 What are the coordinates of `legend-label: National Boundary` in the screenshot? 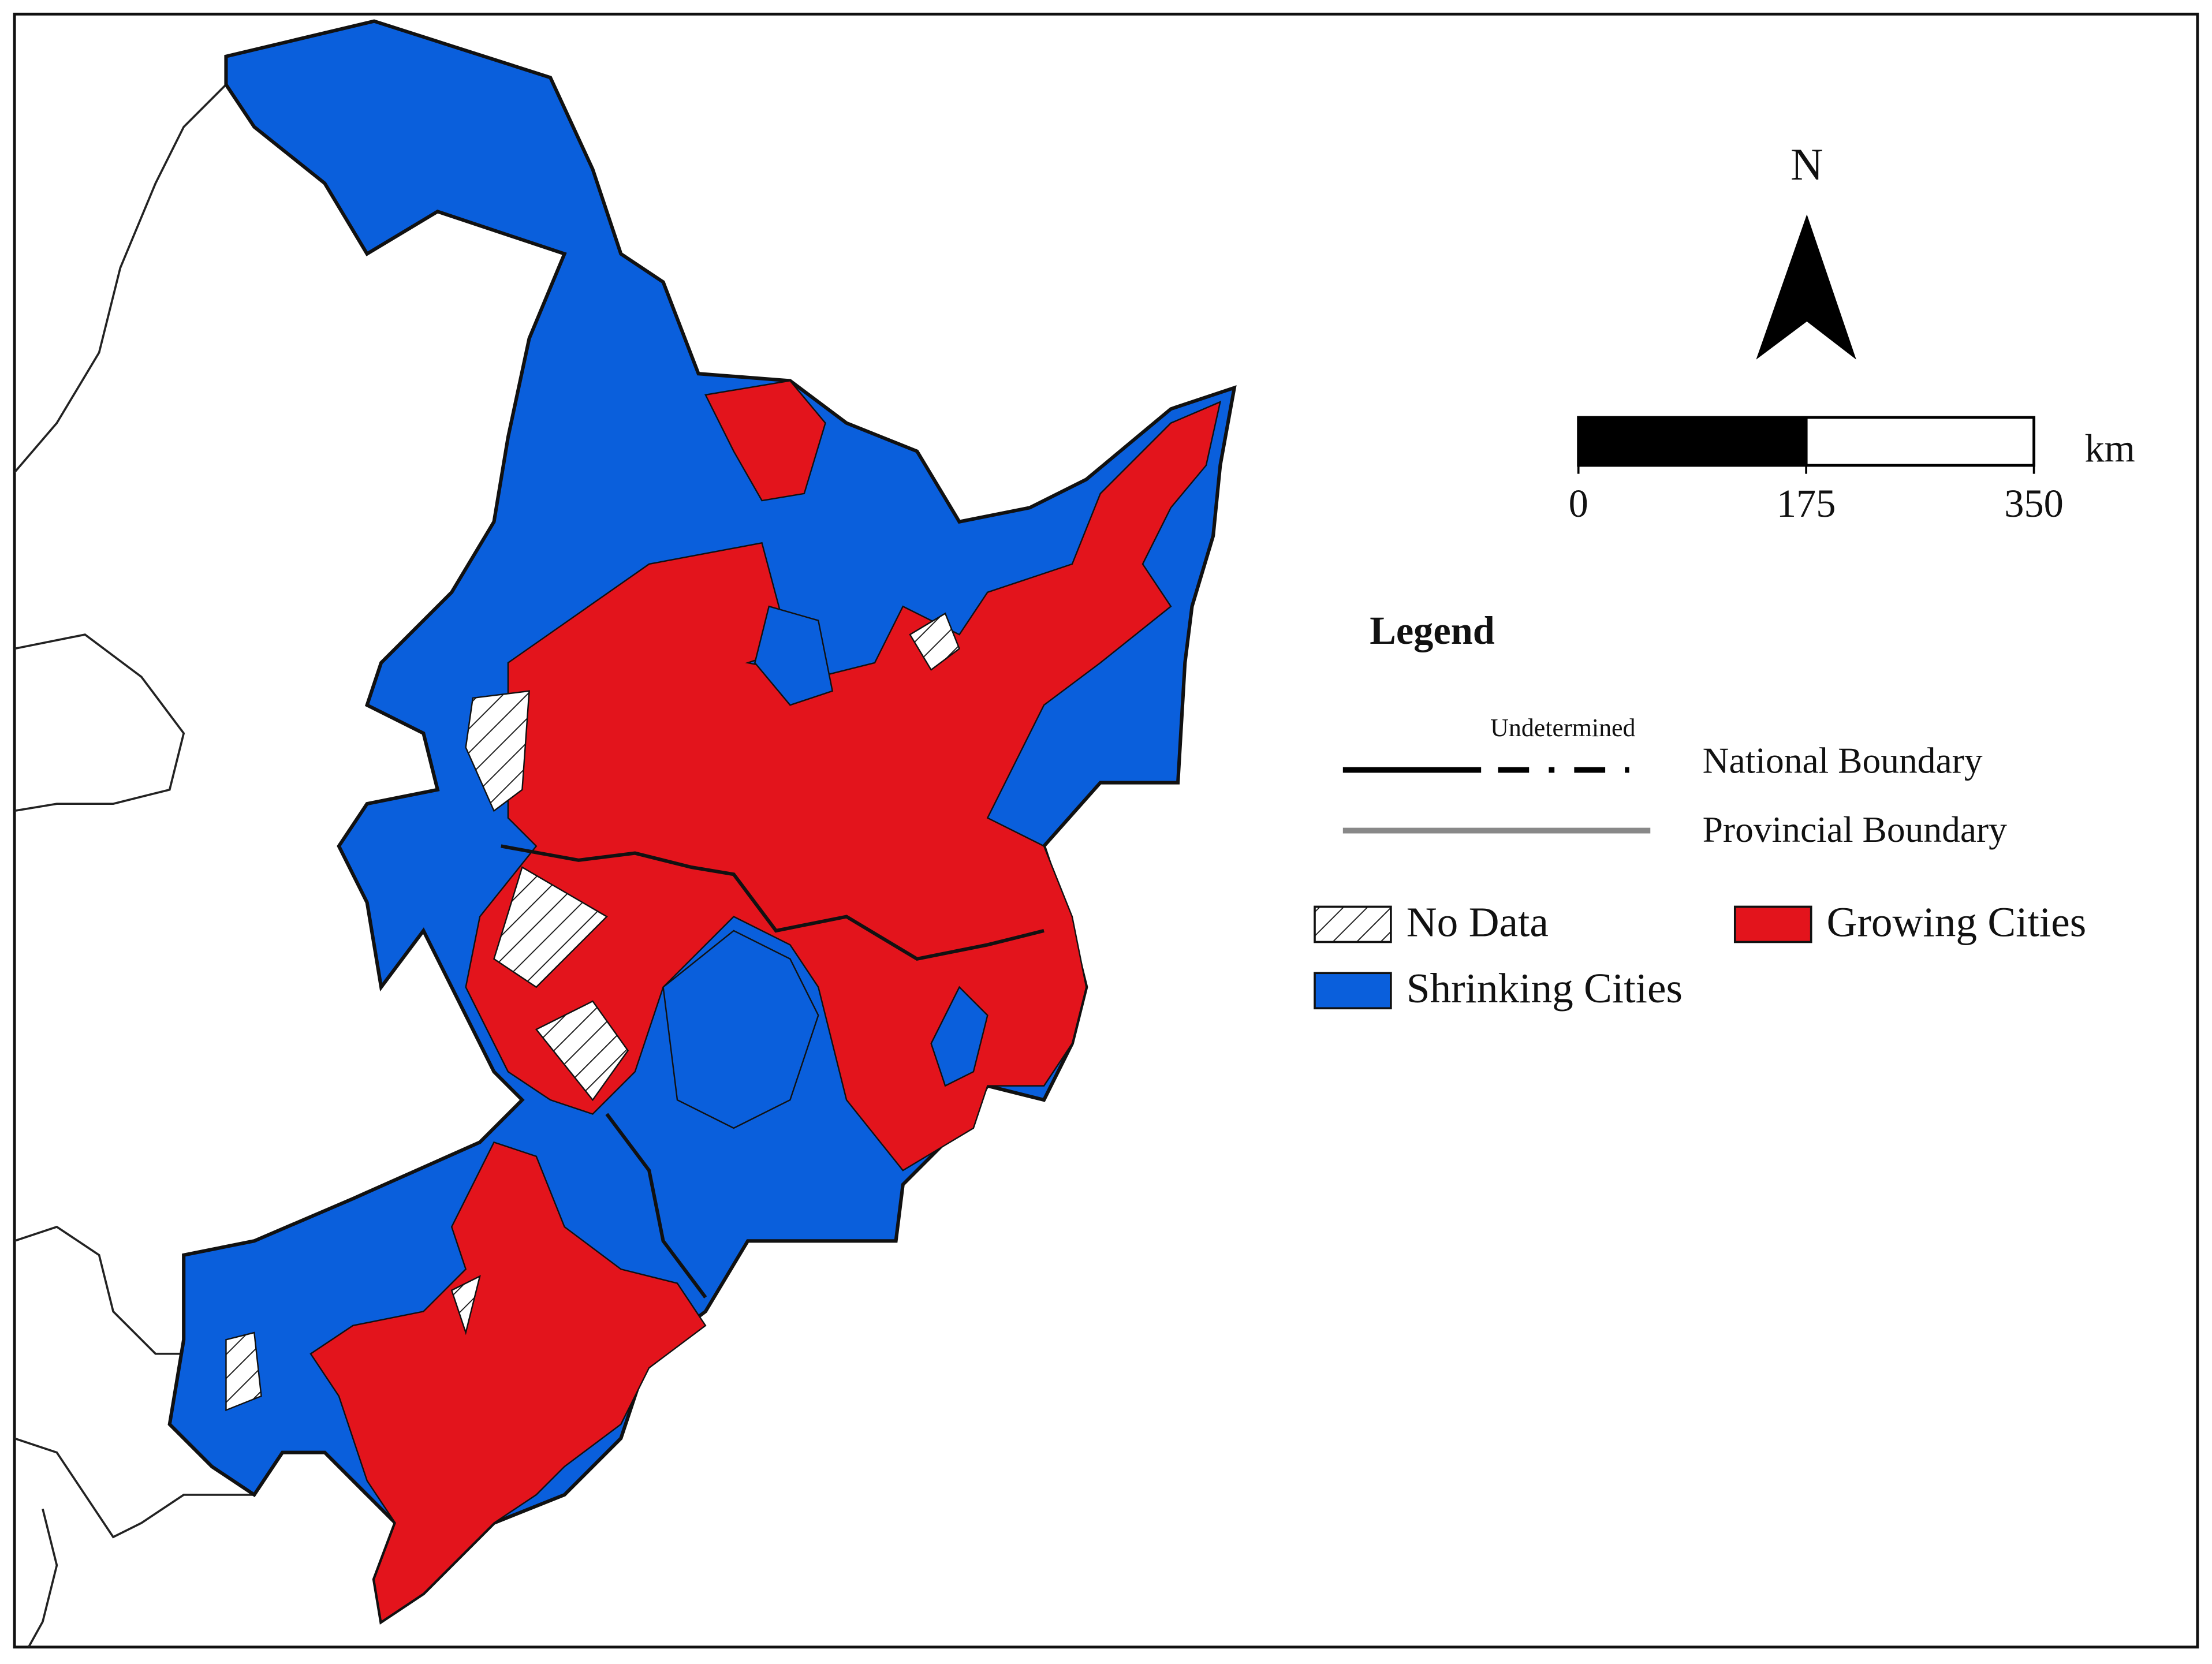 It's located at (1843, 760).